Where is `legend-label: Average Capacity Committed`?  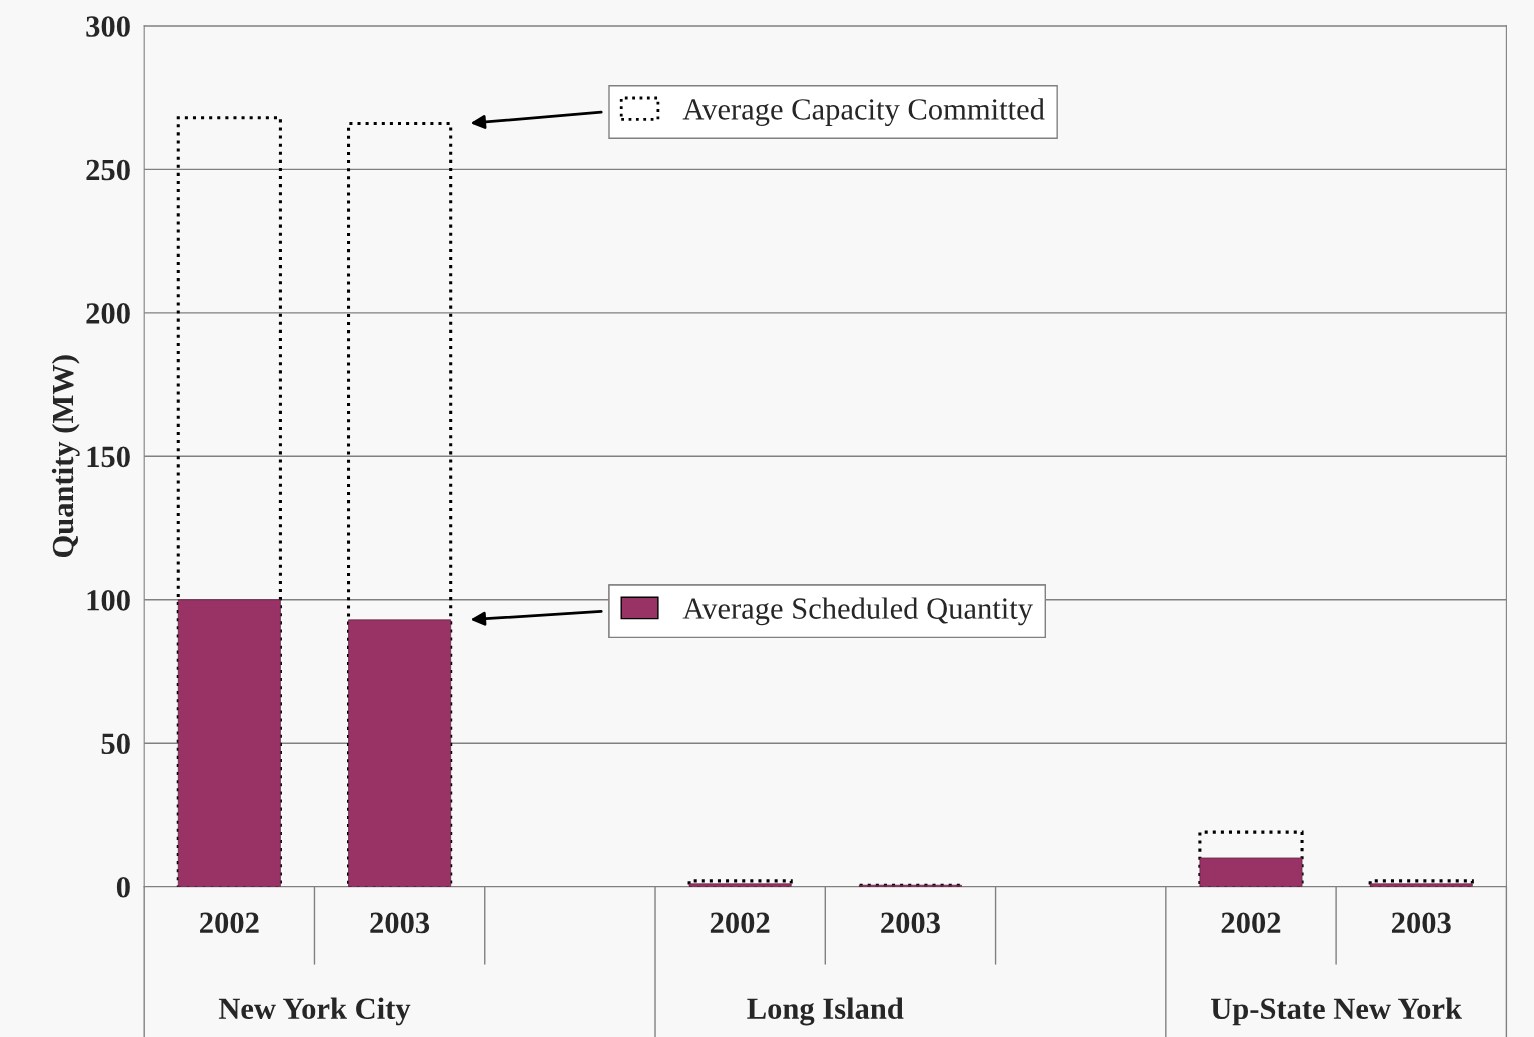
legend-label: Average Capacity Committed is located at coordinates (863, 112).